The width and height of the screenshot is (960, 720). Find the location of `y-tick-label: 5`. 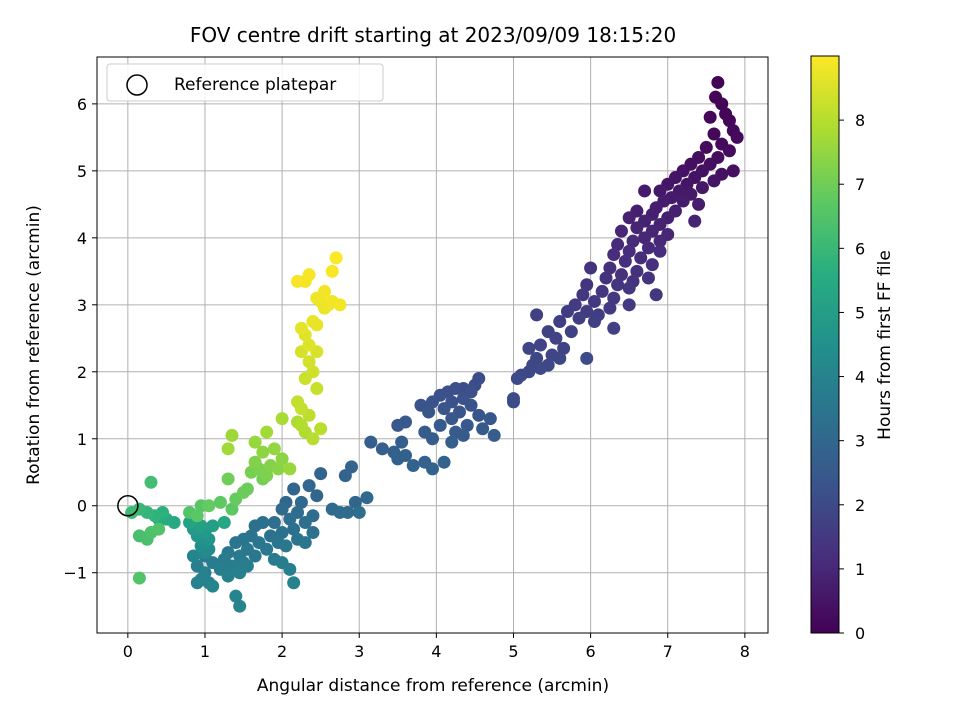

y-tick-label: 5 is located at coordinates (82, 171).